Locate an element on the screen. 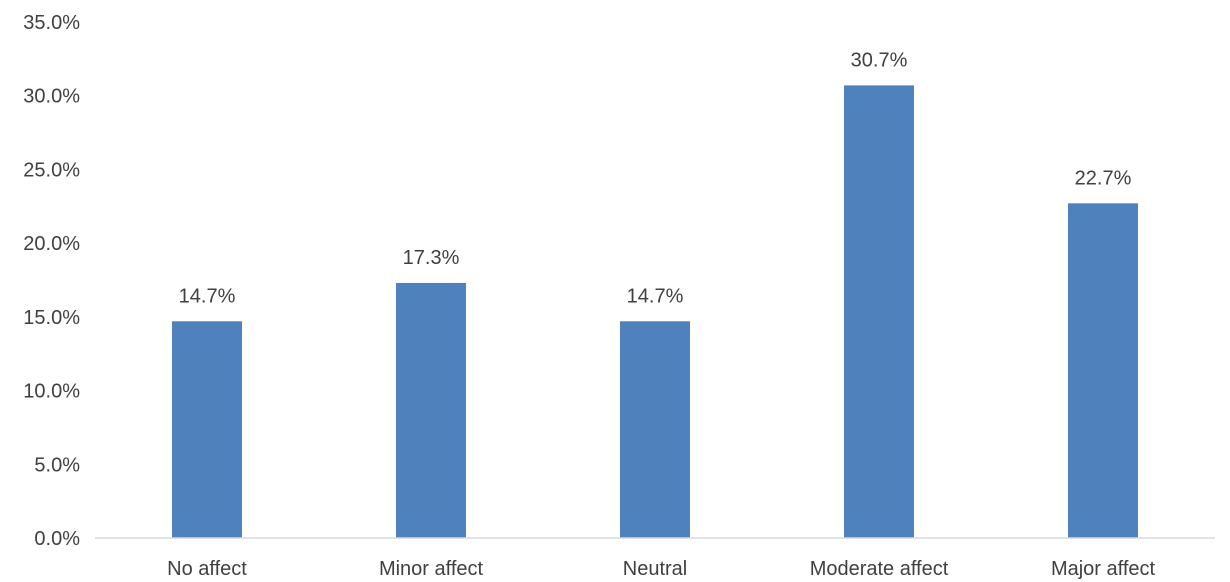 This screenshot has height=582, width=1230. y-axis-tick-labels: 0.0% 5.0% 10.0% 15.0% 20.0% 25.0% 30.0% 35.0% is located at coordinates (51, 281).